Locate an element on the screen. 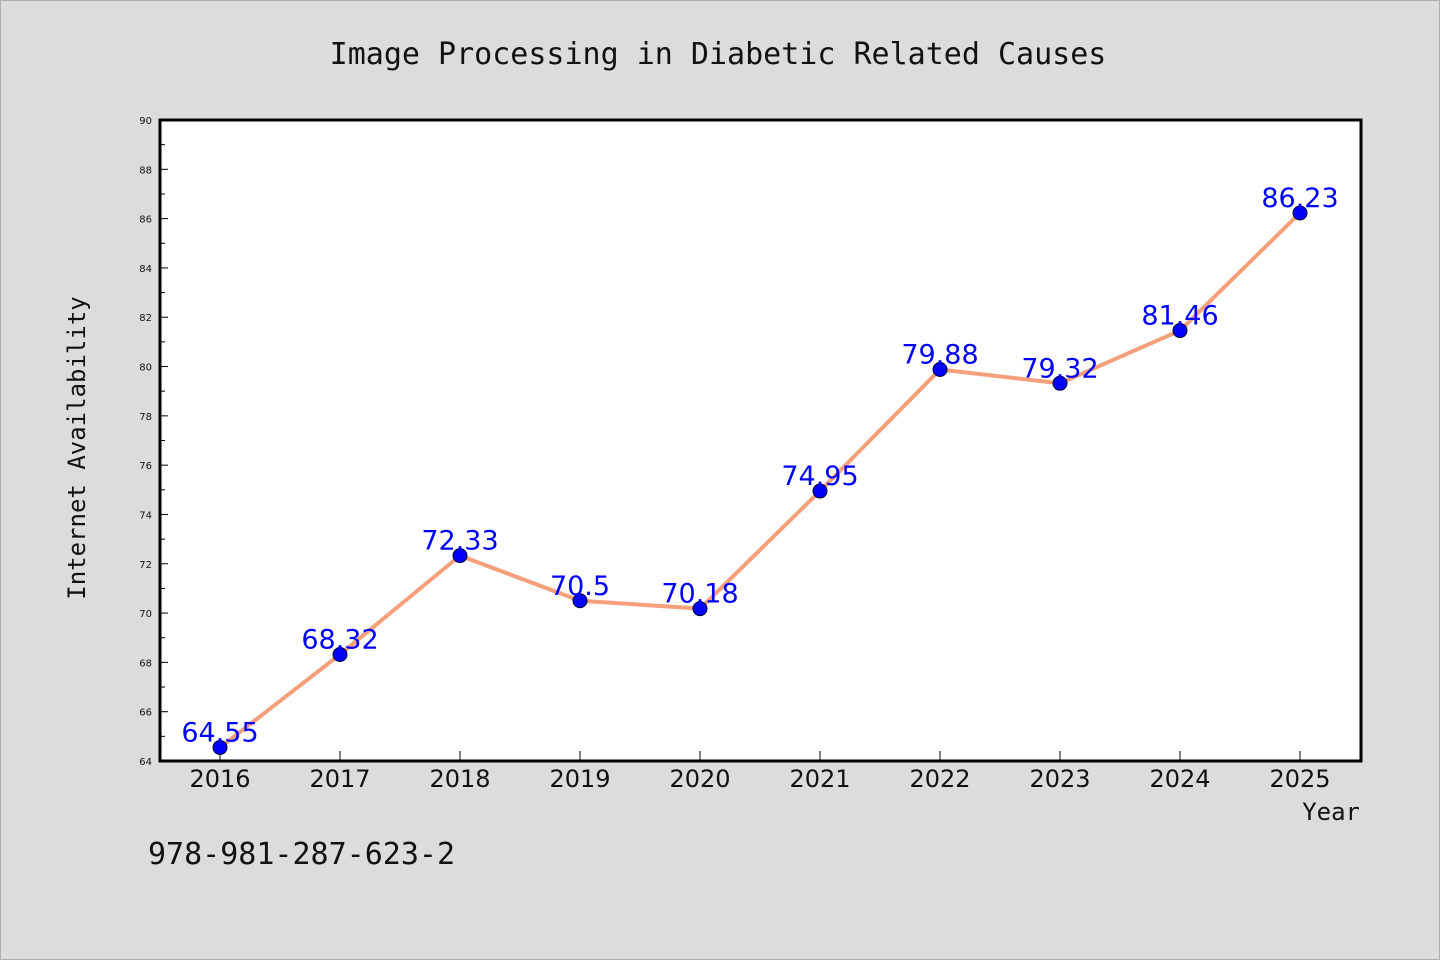 This screenshot has width=1440, height=960. y-tick-label: 72 is located at coordinates (145, 565).